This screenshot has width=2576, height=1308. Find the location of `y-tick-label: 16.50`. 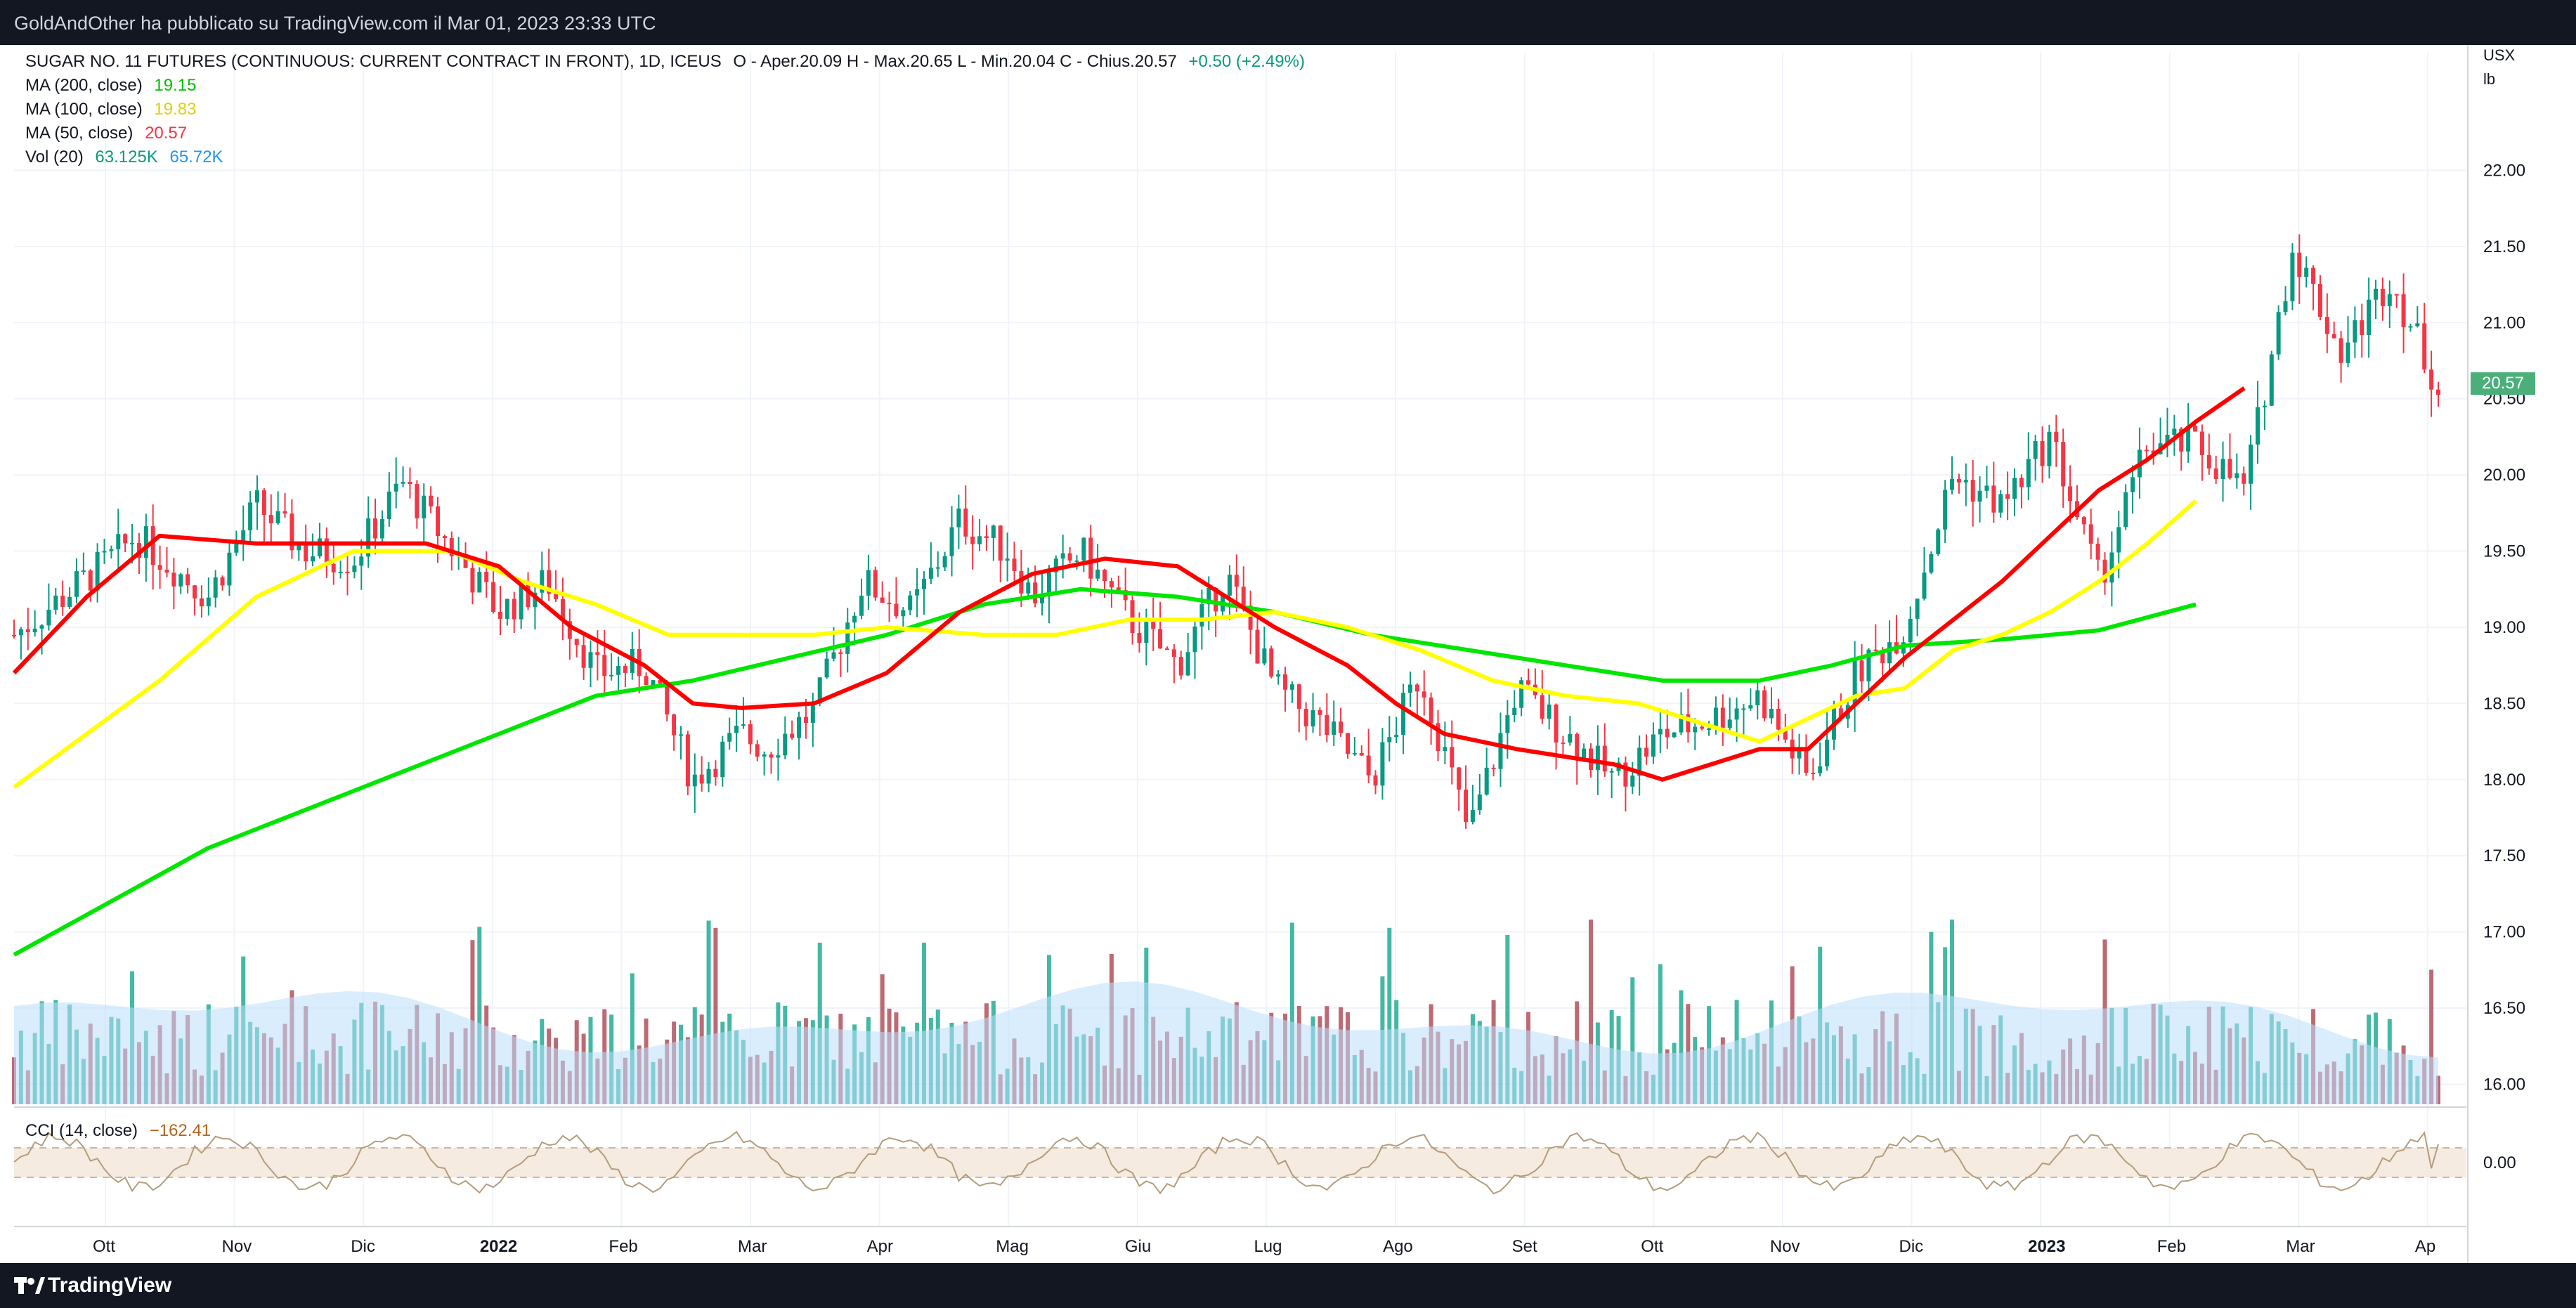

y-tick-label: 16.50 is located at coordinates (2504, 1009).